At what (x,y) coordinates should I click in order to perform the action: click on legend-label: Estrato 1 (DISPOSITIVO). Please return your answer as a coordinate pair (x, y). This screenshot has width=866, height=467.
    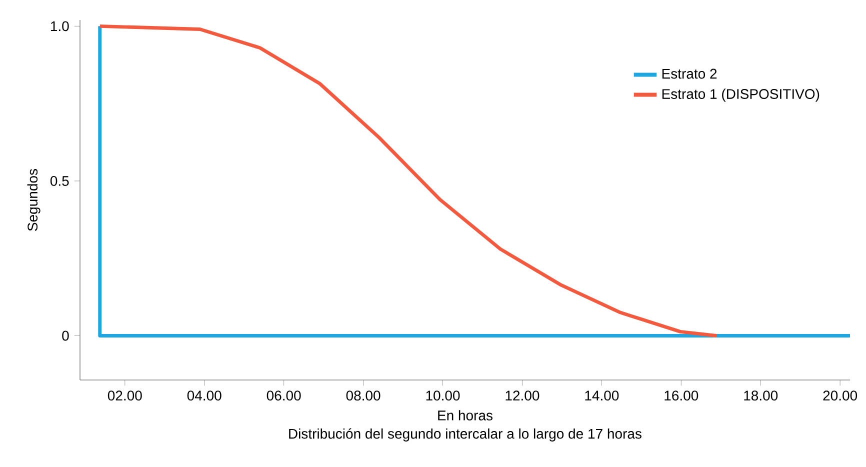
    Looking at the image, I should click on (741, 95).